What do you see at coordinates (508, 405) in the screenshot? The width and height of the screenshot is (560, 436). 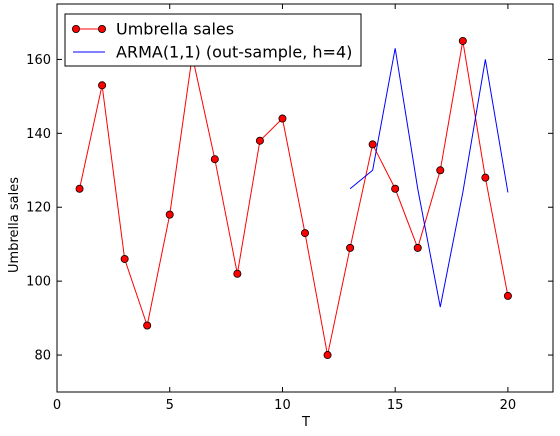 I see `x-tick-label: 20` at bounding box center [508, 405].